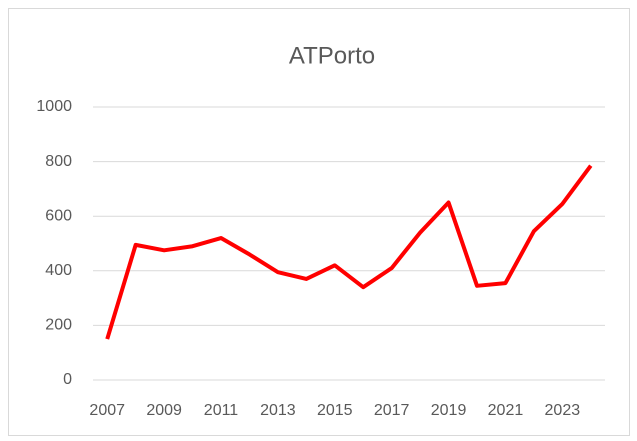 This screenshot has width=637, height=441. What do you see at coordinates (107, 410) in the screenshot?
I see `x-tick-label: 2007` at bounding box center [107, 410].